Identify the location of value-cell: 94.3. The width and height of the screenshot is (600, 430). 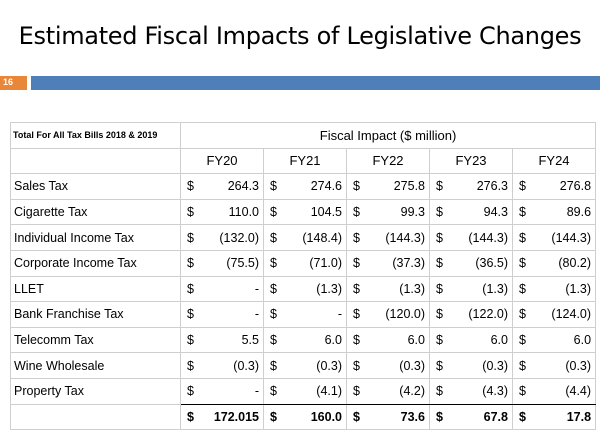
(481, 212).